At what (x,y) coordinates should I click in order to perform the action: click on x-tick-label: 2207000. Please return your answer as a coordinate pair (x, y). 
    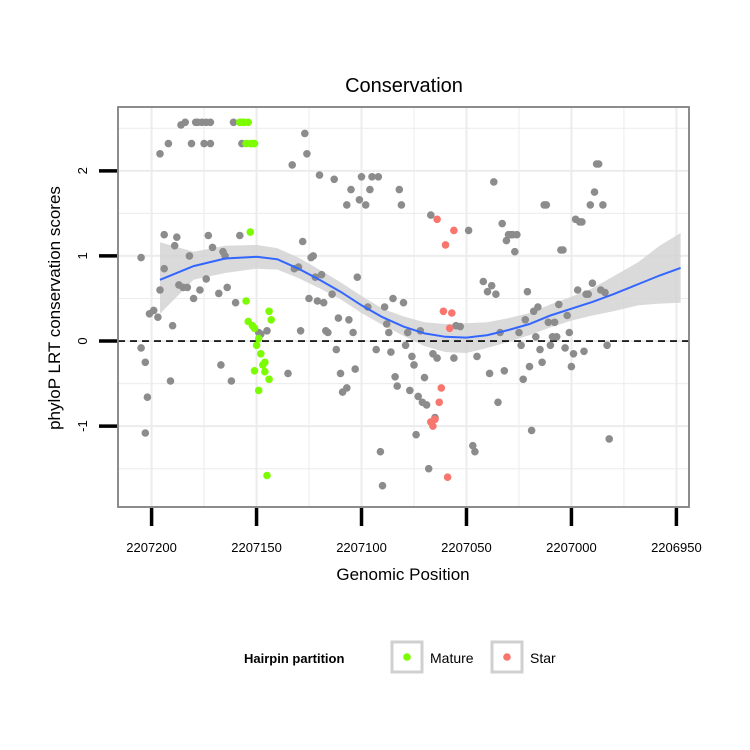
    Looking at the image, I should click on (571, 547).